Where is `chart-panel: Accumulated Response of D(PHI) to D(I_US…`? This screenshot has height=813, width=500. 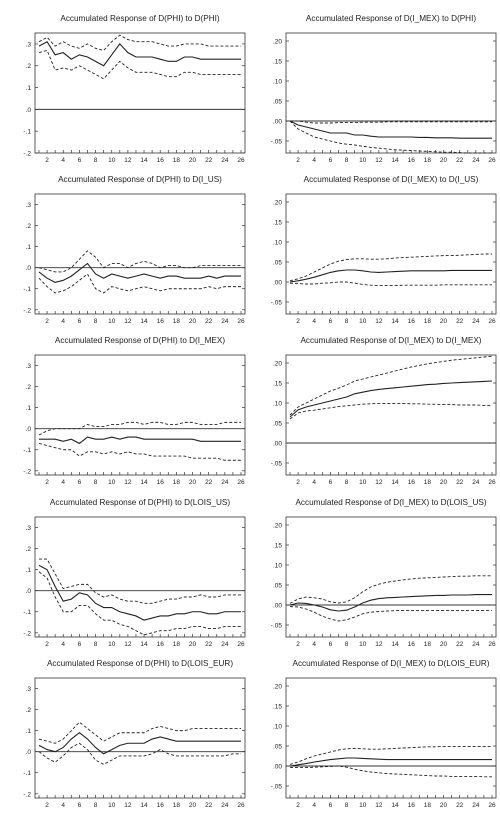
chart-panel: Accumulated Response of D(PHI) to D(I_US… is located at coordinates (134, 250).